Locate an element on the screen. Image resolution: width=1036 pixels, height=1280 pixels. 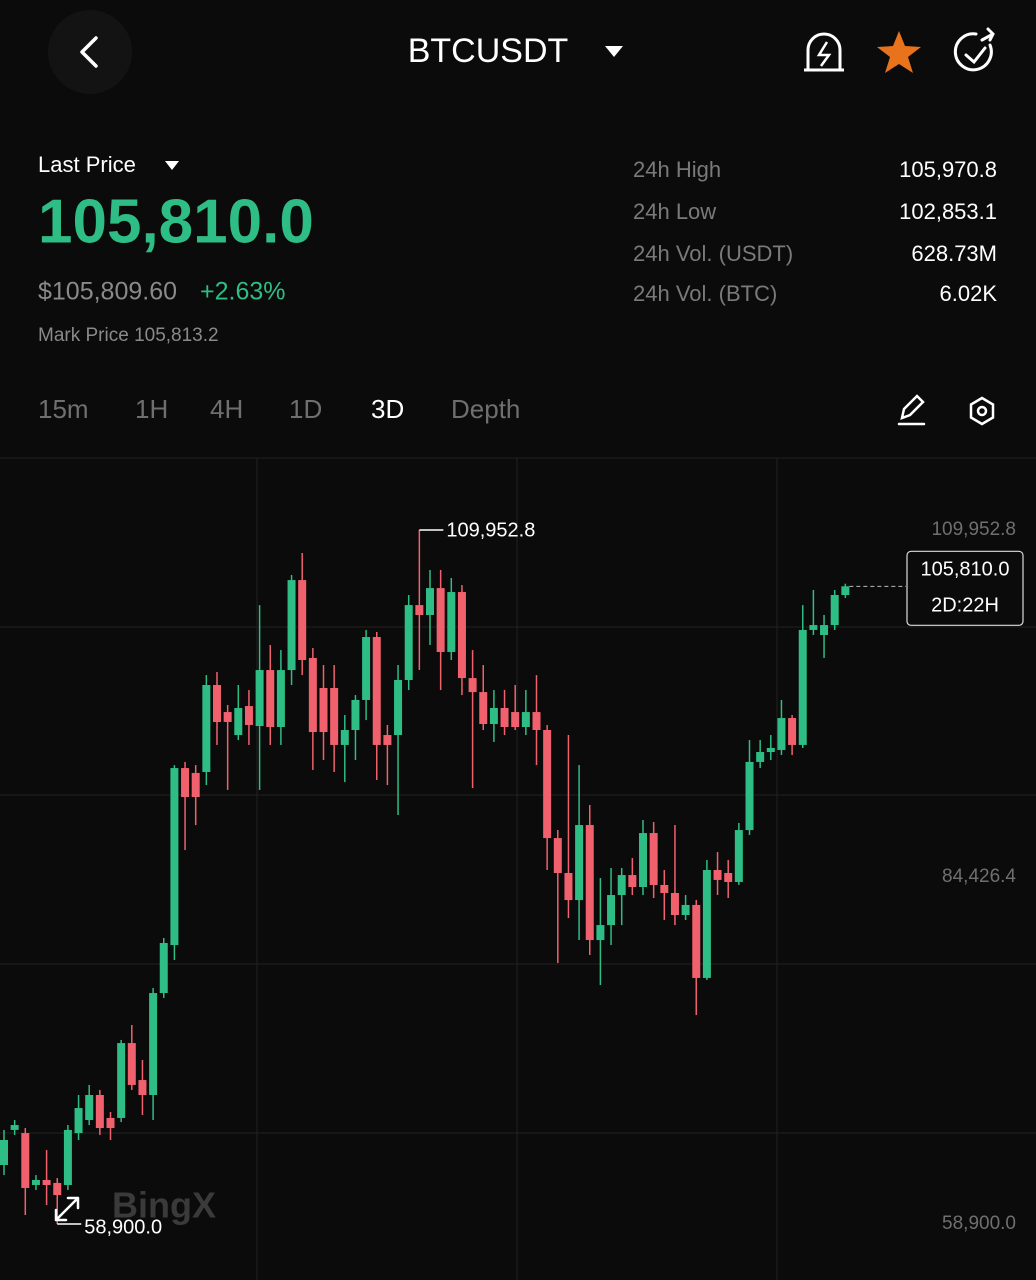
back-icon is located at coordinates (89, 52).